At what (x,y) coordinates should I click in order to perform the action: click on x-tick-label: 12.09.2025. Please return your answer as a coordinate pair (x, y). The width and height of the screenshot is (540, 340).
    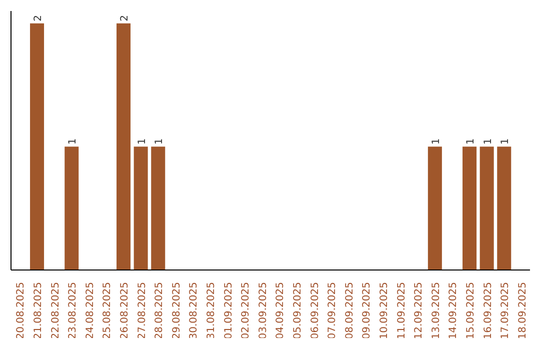
    Looking at the image, I should click on (419, 311).